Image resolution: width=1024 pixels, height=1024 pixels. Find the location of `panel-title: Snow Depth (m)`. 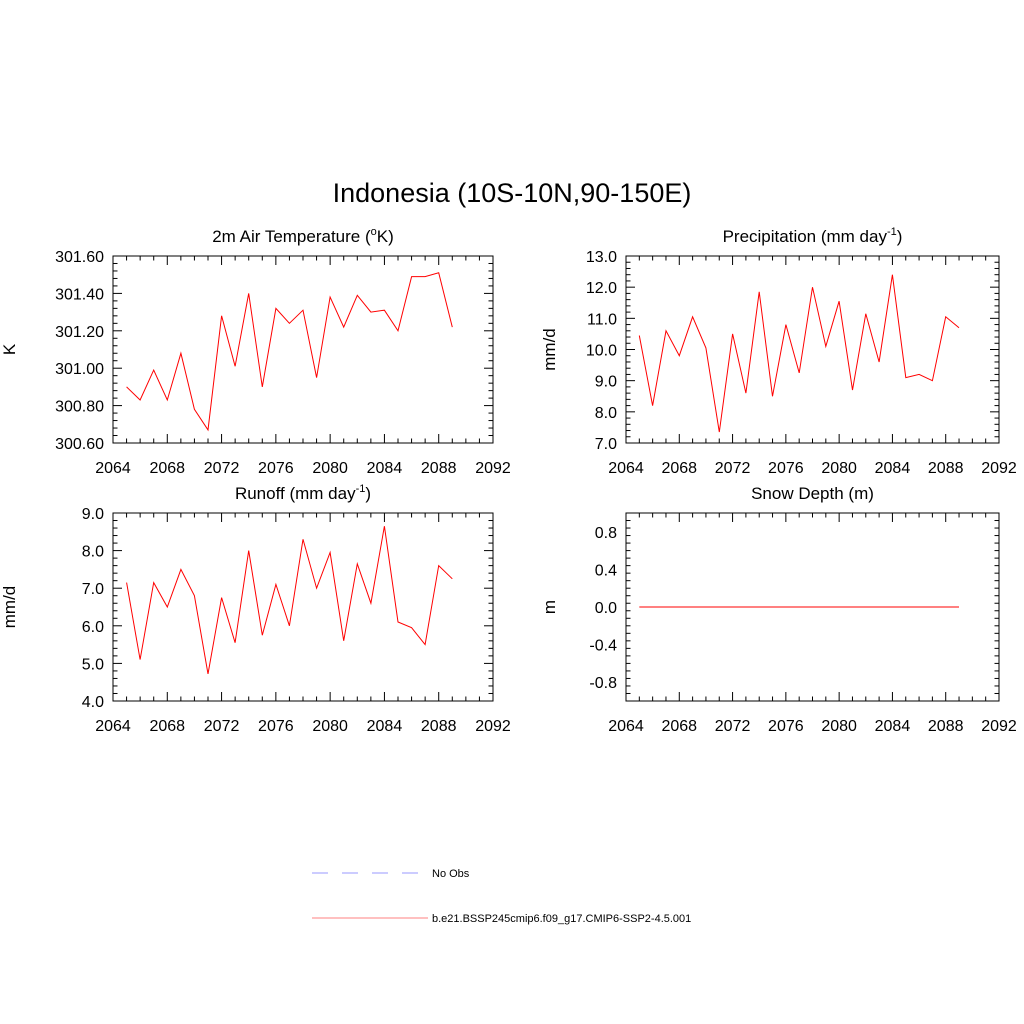

panel-title: Snow Depth (m) is located at coordinates (812, 493).